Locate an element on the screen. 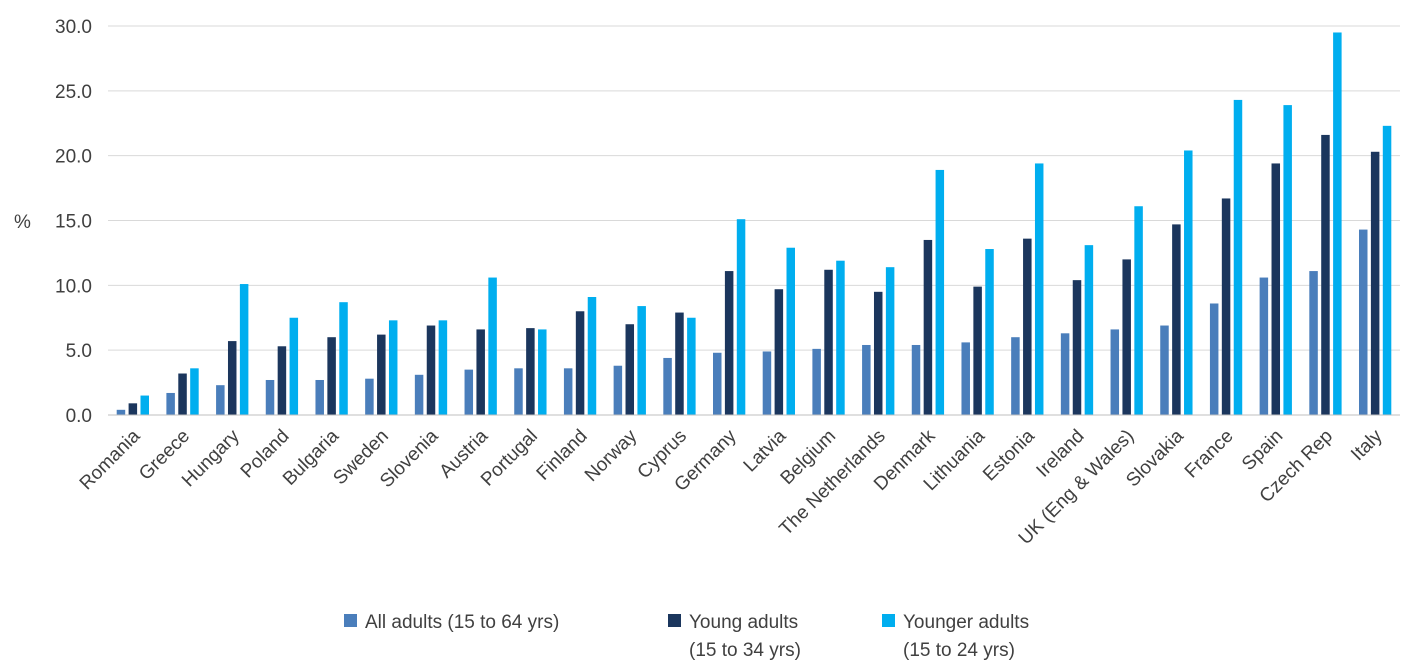 This screenshot has height=666, width=1408. legend-label: (15 to 24 yrs) is located at coordinates (959, 650).